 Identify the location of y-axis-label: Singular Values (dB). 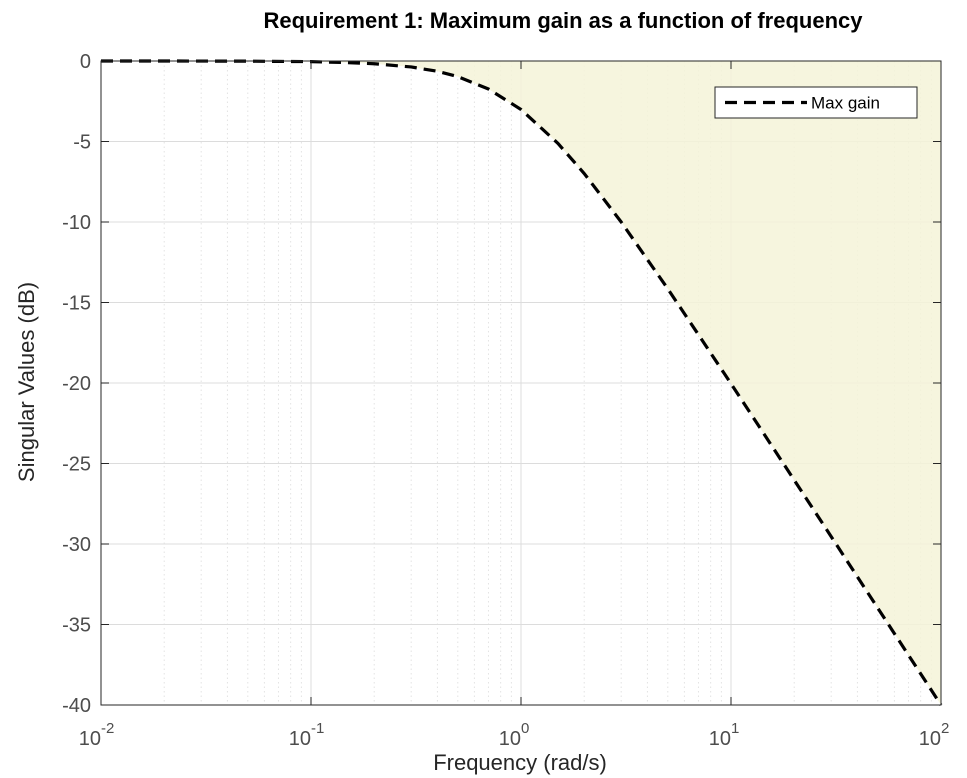
(26, 382).